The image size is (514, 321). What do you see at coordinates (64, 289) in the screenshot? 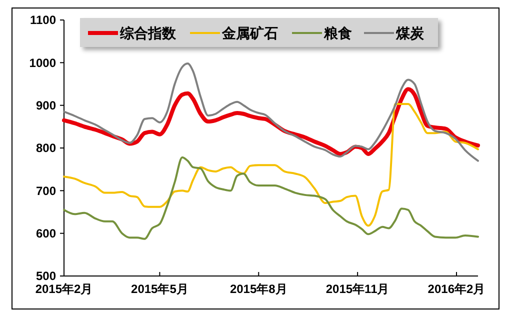
I see `x-tick-label: 2015年2月` at bounding box center [64, 289].